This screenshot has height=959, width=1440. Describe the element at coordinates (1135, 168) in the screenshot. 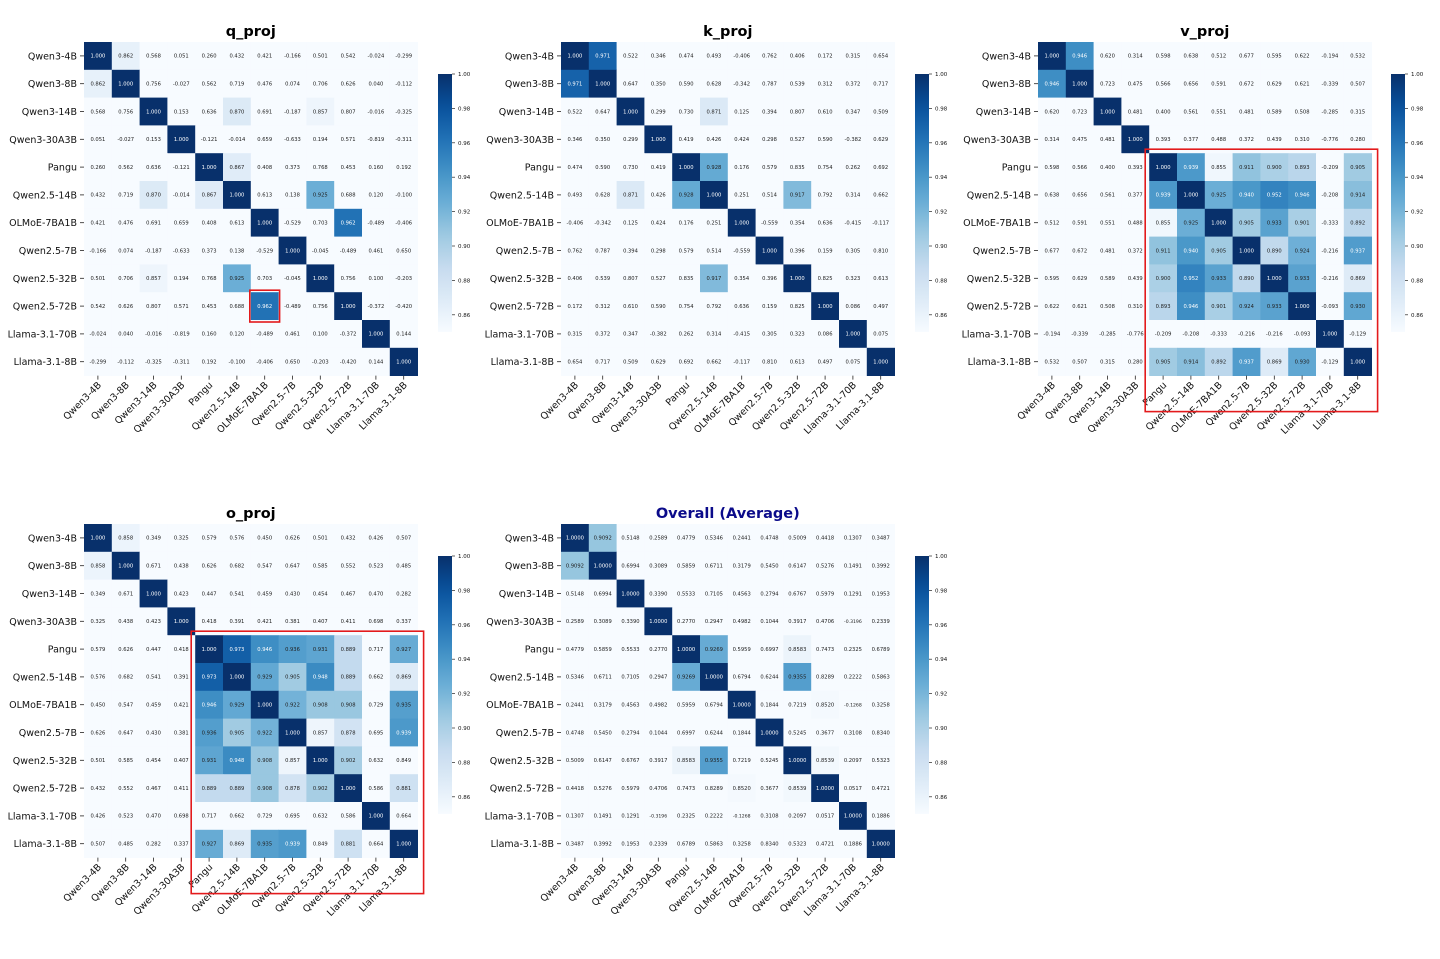

I see `cell-value-label: 0.393` at that location.